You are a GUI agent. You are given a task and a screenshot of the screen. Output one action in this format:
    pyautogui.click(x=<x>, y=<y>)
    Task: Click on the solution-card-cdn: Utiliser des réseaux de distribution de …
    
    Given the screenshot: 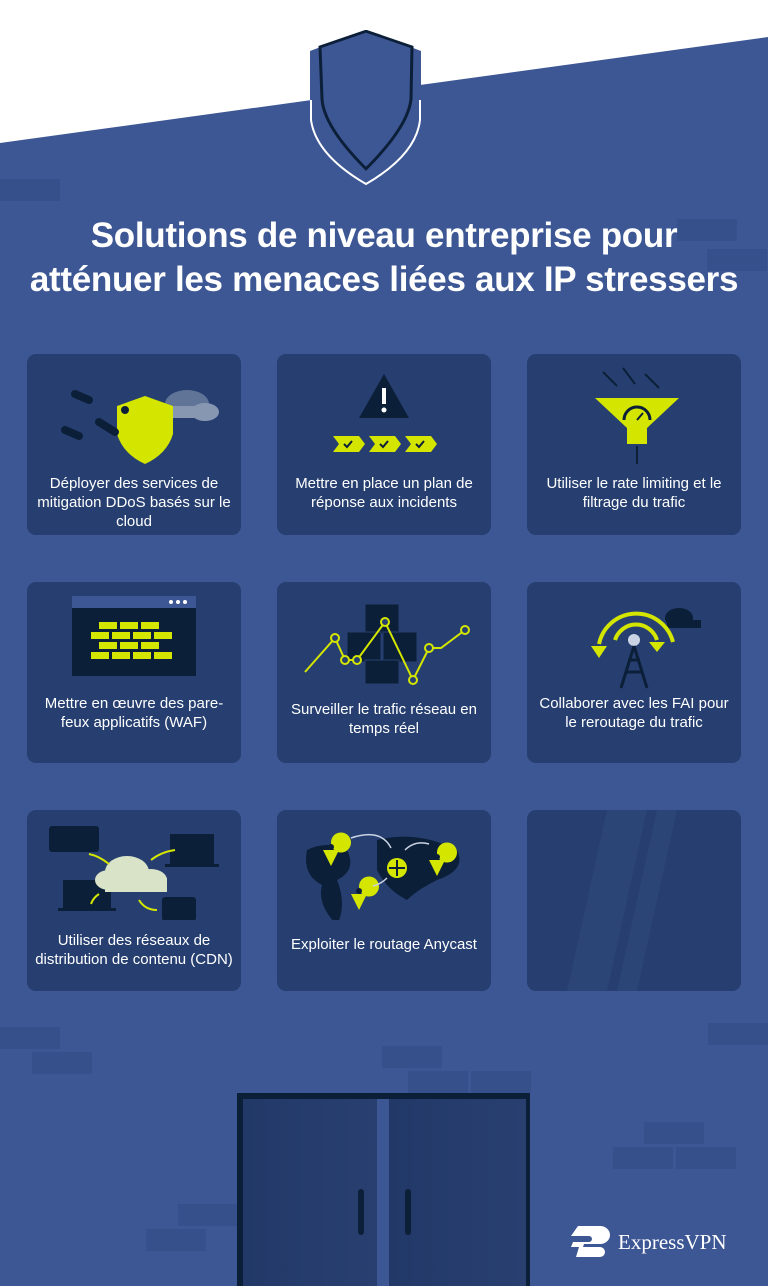 What is the action you would take?
    pyautogui.click(x=134, y=900)
    